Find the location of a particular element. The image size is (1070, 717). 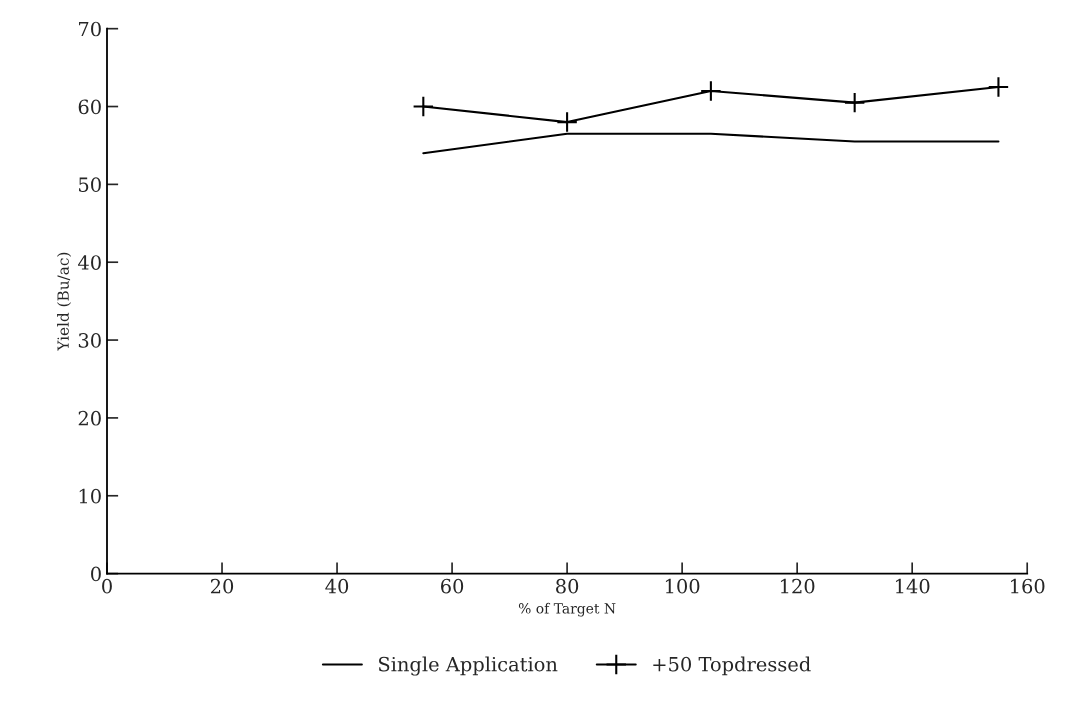

y-tick-label: 40 is located at coordinates (89, 262).